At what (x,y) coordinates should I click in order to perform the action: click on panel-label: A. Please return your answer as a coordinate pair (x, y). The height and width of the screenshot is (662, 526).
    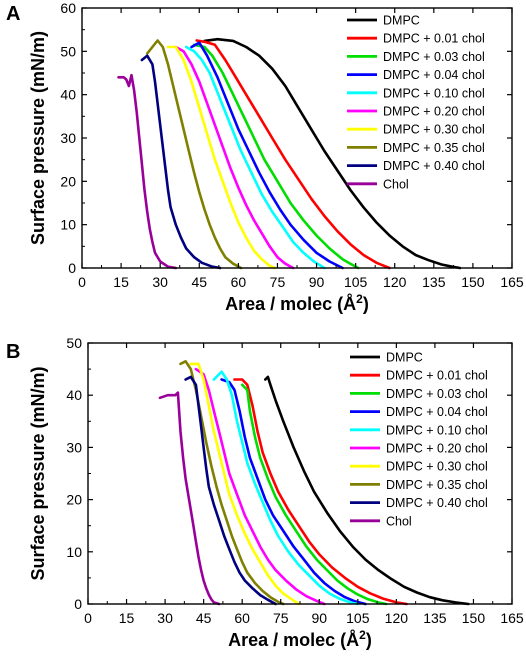
    Looking at the image, I should click on (13, 14).